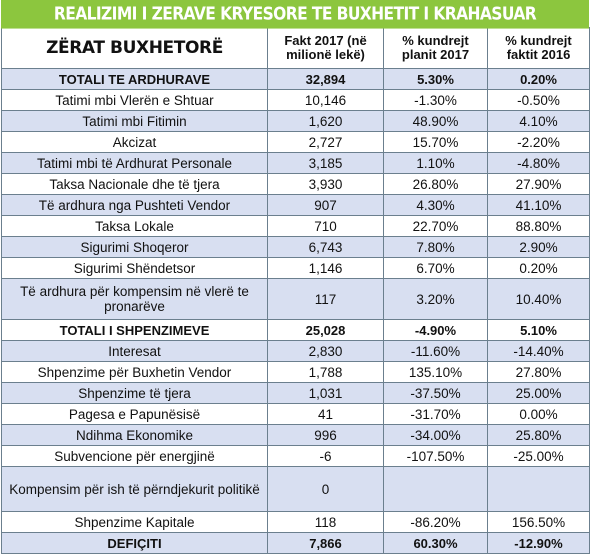 This screenshot has width=594, height=555. What do you see at coordinates (134, 247) in the screenshot?
I see `row-label: Sigurimi Shoqeror` at bounding box center [134, 247].